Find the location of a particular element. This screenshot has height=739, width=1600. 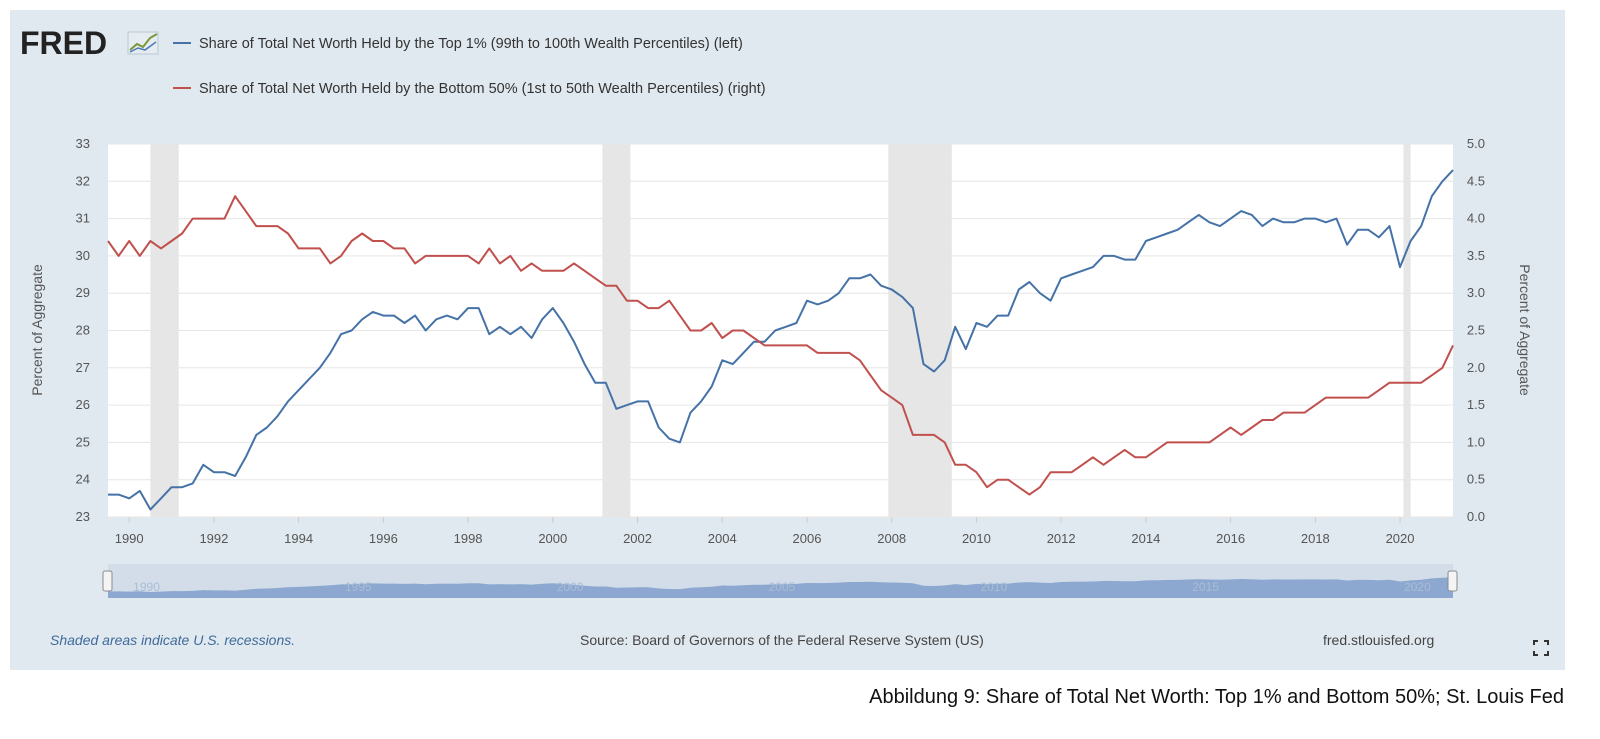

x-tick-label: 2000 is located at coordinates (552, 538).